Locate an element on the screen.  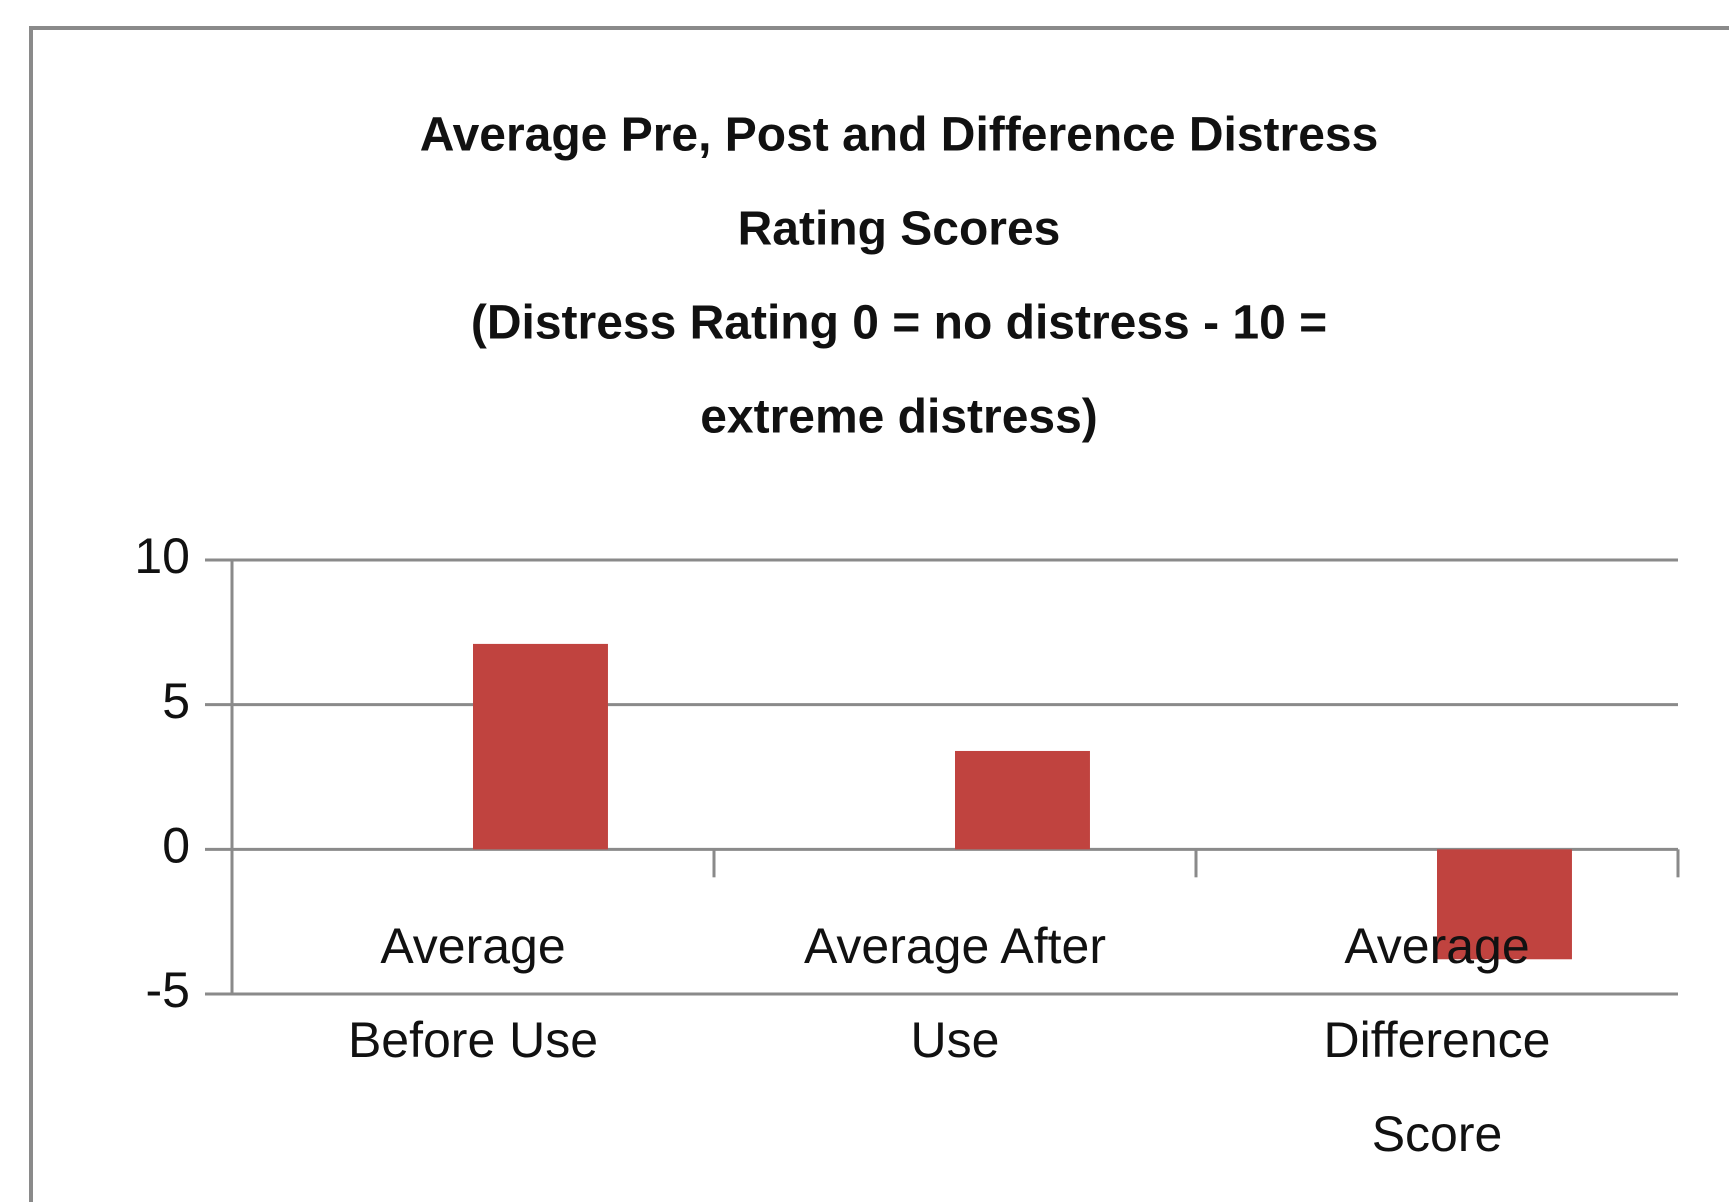
y-tick-label: -5 is located at coordinates (168, 990).